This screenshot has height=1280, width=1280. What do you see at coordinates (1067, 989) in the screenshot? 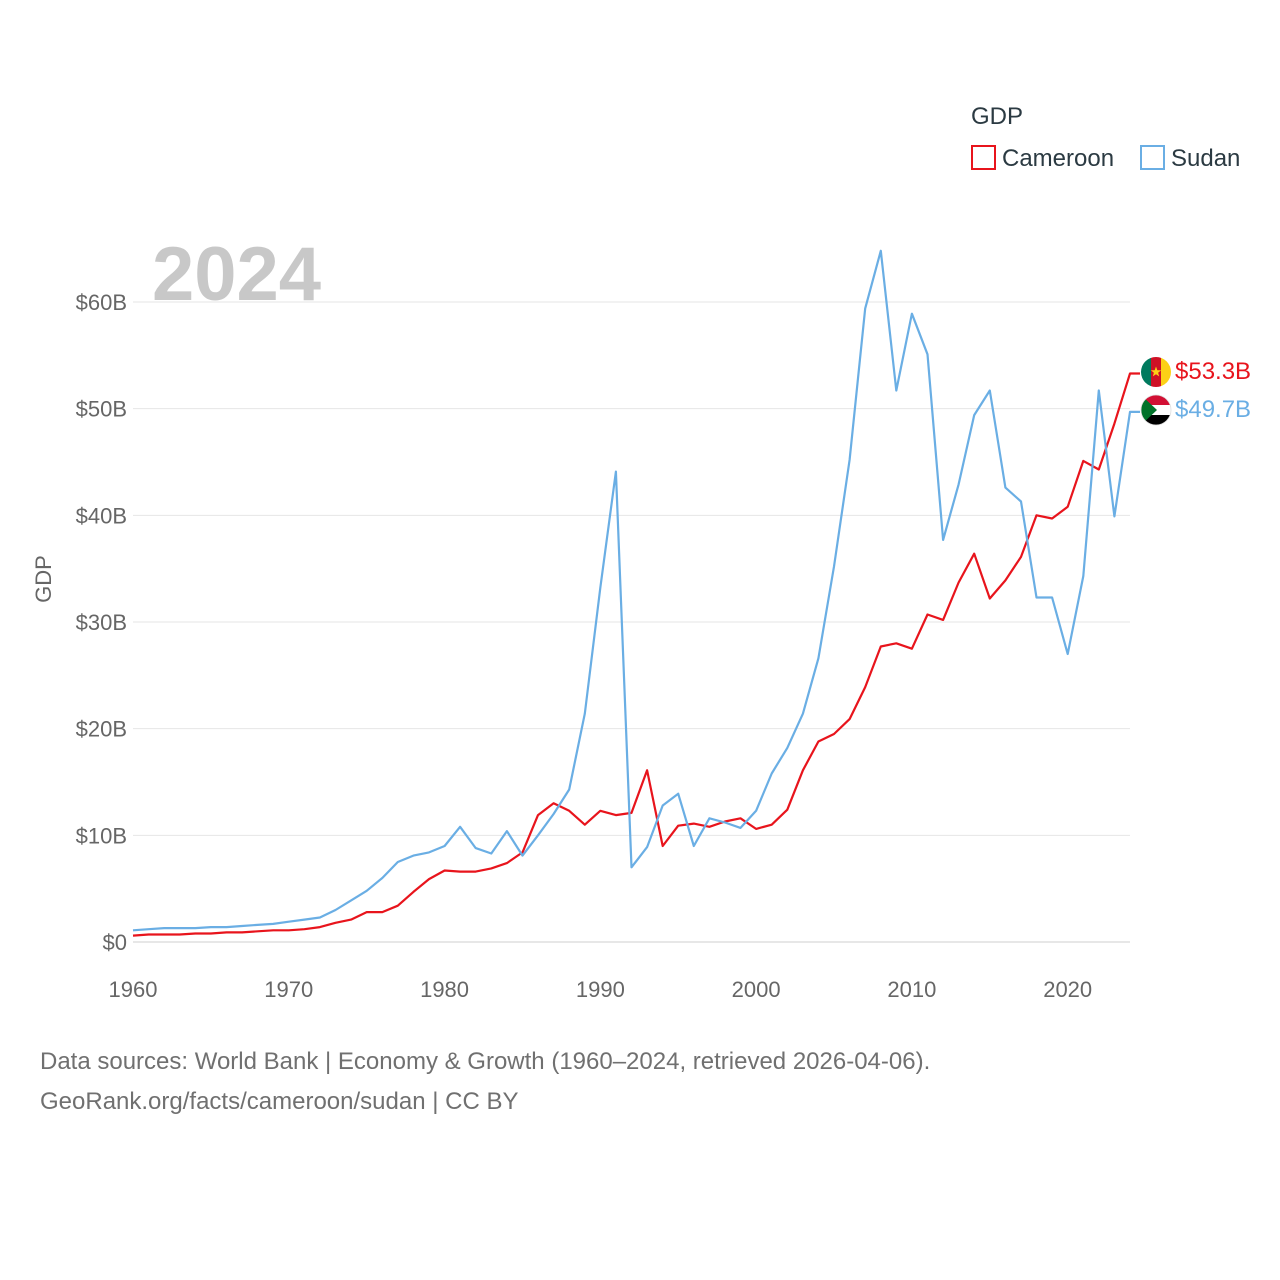
I see `x-tick-label: 2020` at bounding box center [1067, 989].